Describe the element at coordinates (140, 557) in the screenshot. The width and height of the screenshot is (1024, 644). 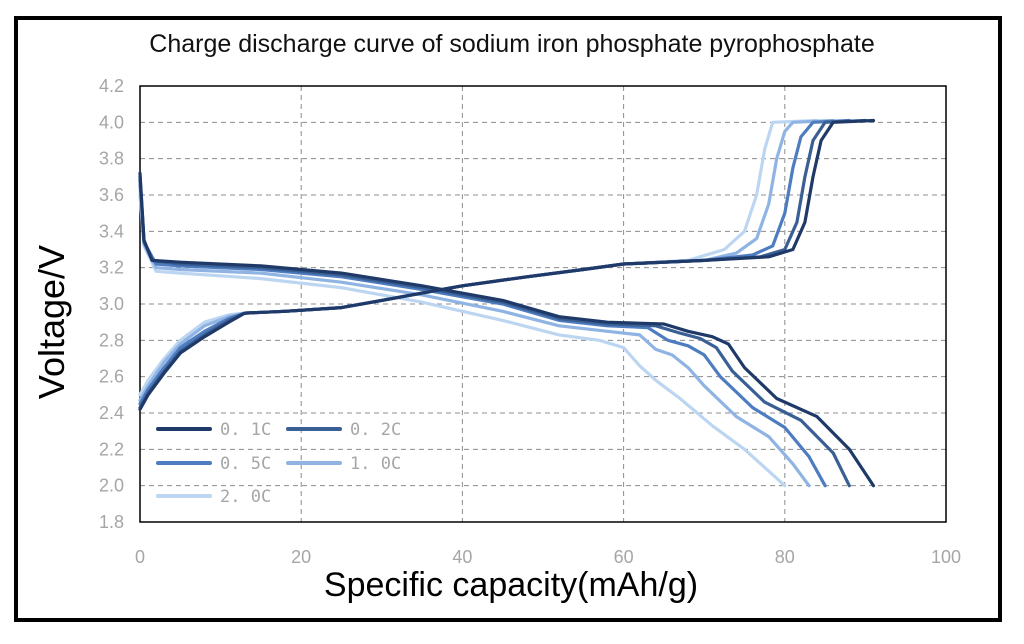
I see `x-tick-label-0: 0` at that location.